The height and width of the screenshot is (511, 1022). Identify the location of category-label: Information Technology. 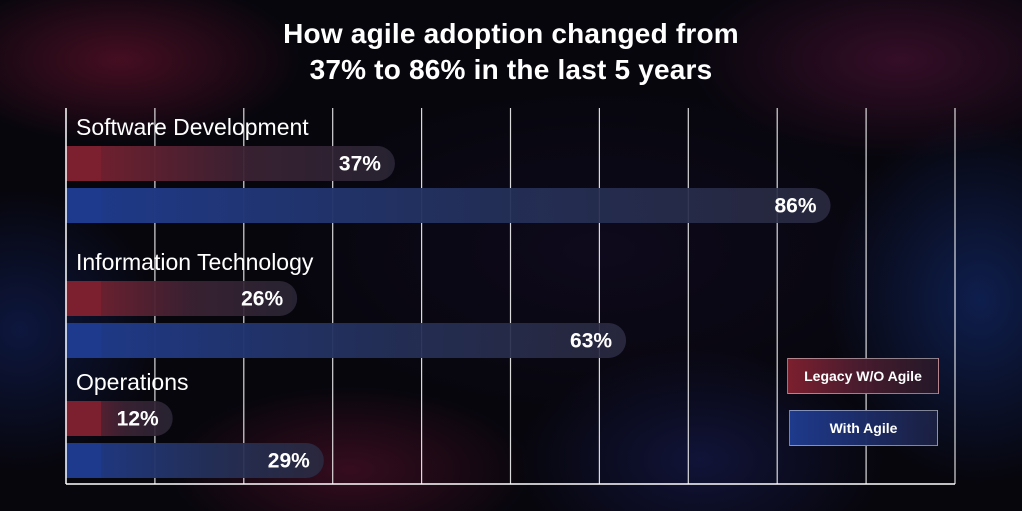
(195, 262).